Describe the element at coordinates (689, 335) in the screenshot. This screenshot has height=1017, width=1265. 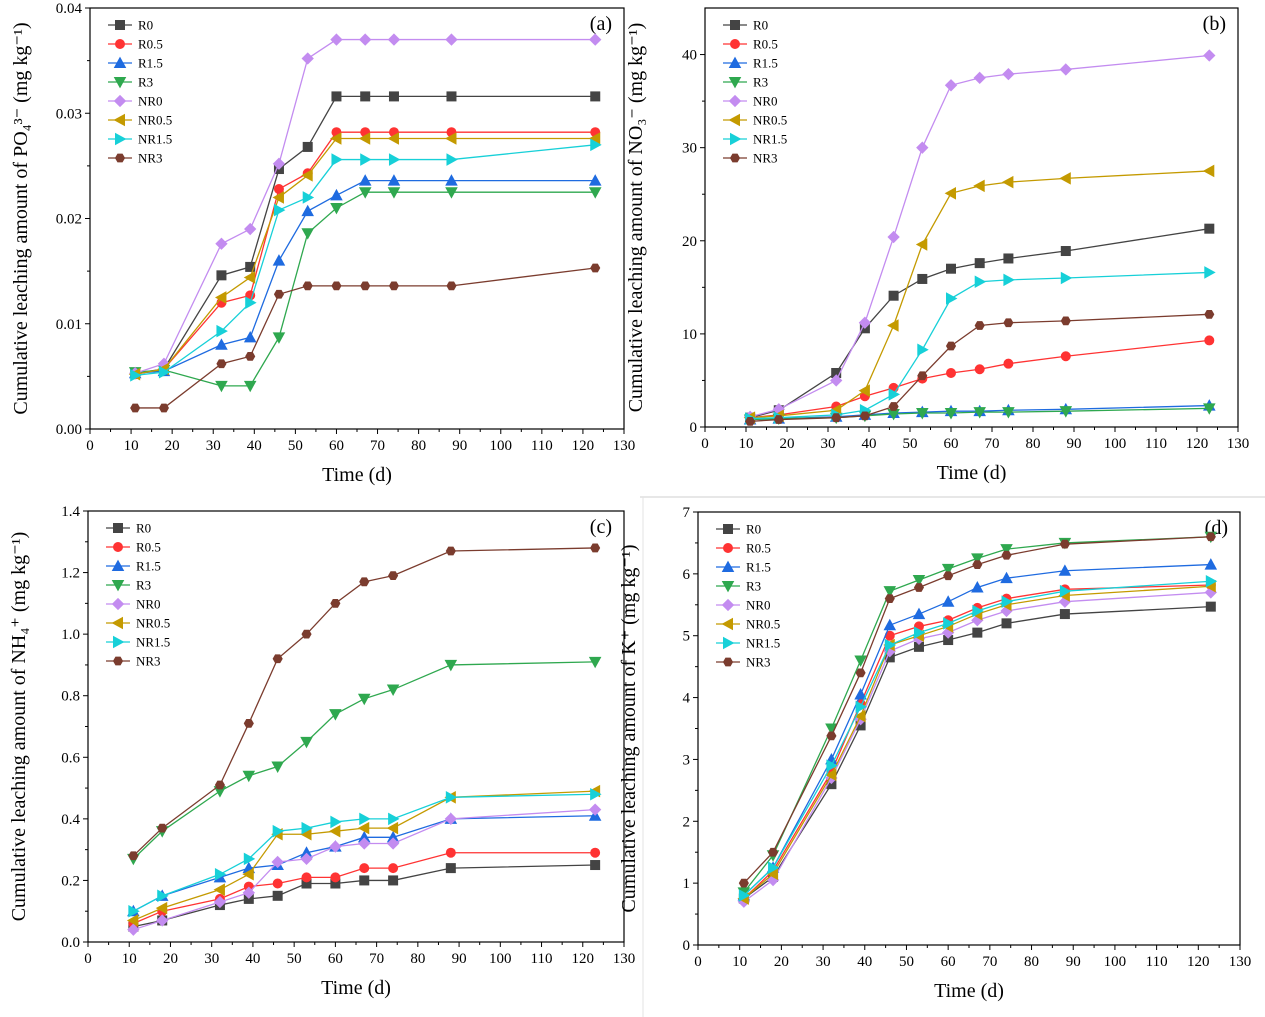
I see `y-tick-label: 10` at that location.